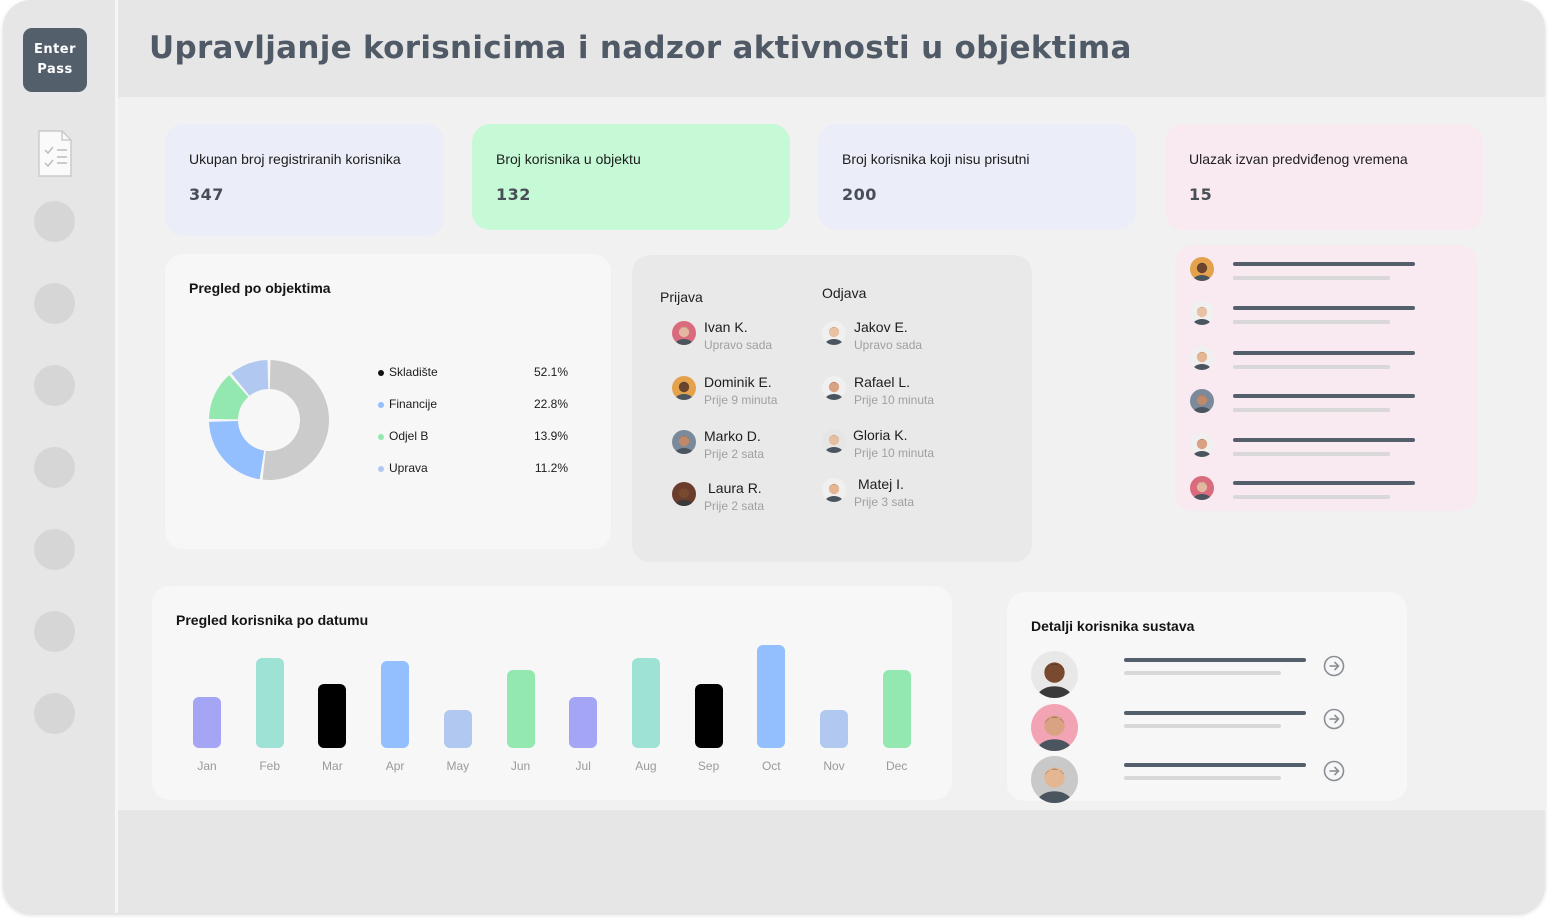 The width and height of the screenshot is (1548, 919). I want to click on donut-chart, so click(269, 420).